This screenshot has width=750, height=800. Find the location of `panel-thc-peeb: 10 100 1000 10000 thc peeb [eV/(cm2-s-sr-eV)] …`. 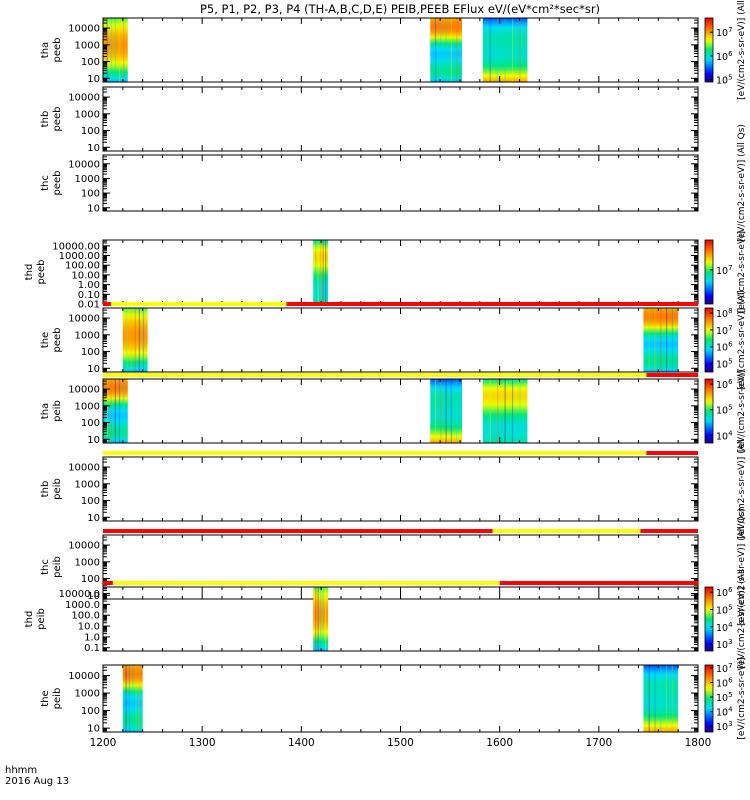

panel-thc-peeb: 10 100 1000 10000 thc peeb [eV/(cm2-s-sr-eV)] … is located at coordinates (393, 183).